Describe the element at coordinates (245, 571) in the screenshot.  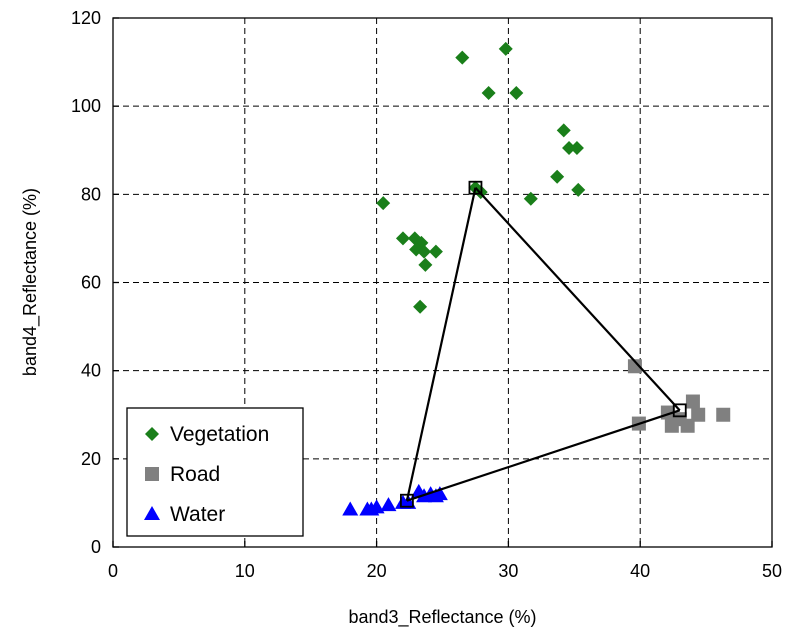
I see `x-tick-label: 10` at that location.